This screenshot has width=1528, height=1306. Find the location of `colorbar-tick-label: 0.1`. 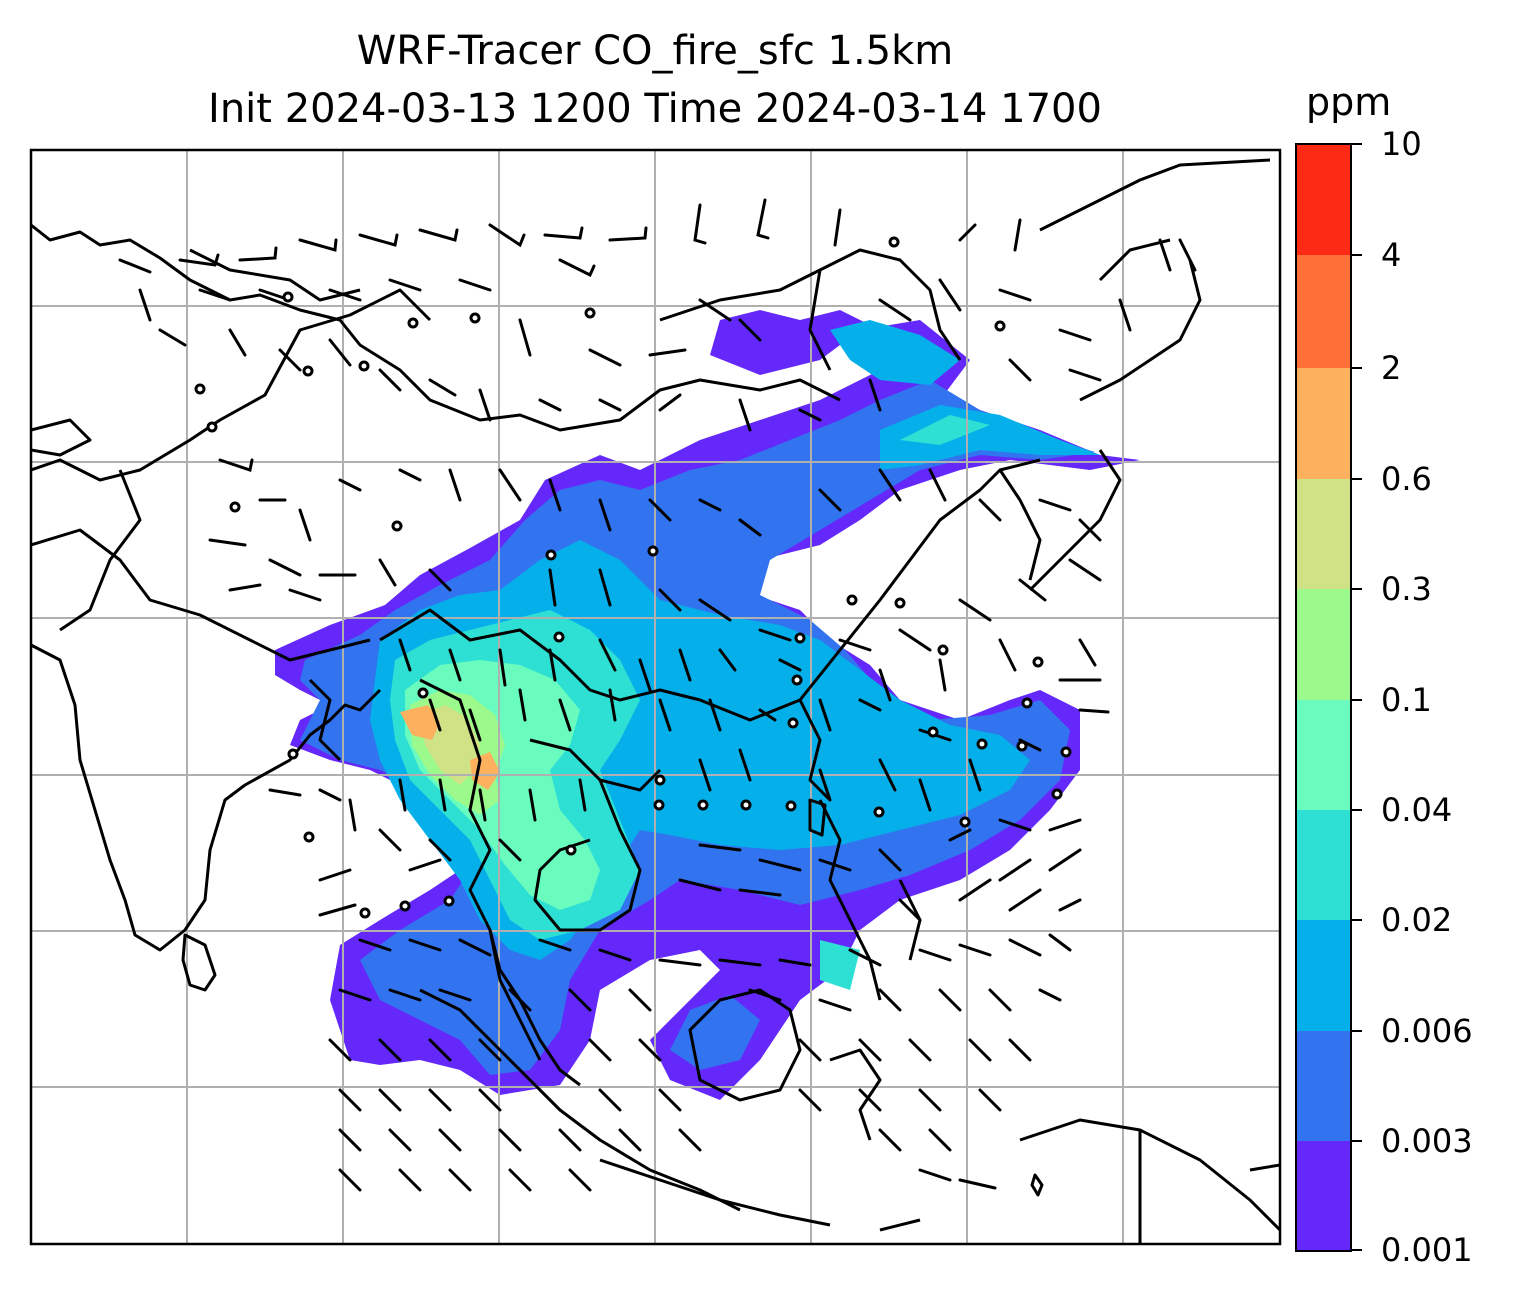

colorbar-tick-label: 0.1 is located at coordinates (1406, 700).